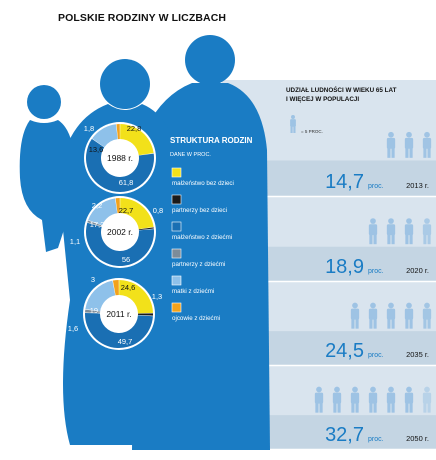  Describe the element at coordinates (125, 84) in the screenshot. I see `mother-head-shape` at that location.